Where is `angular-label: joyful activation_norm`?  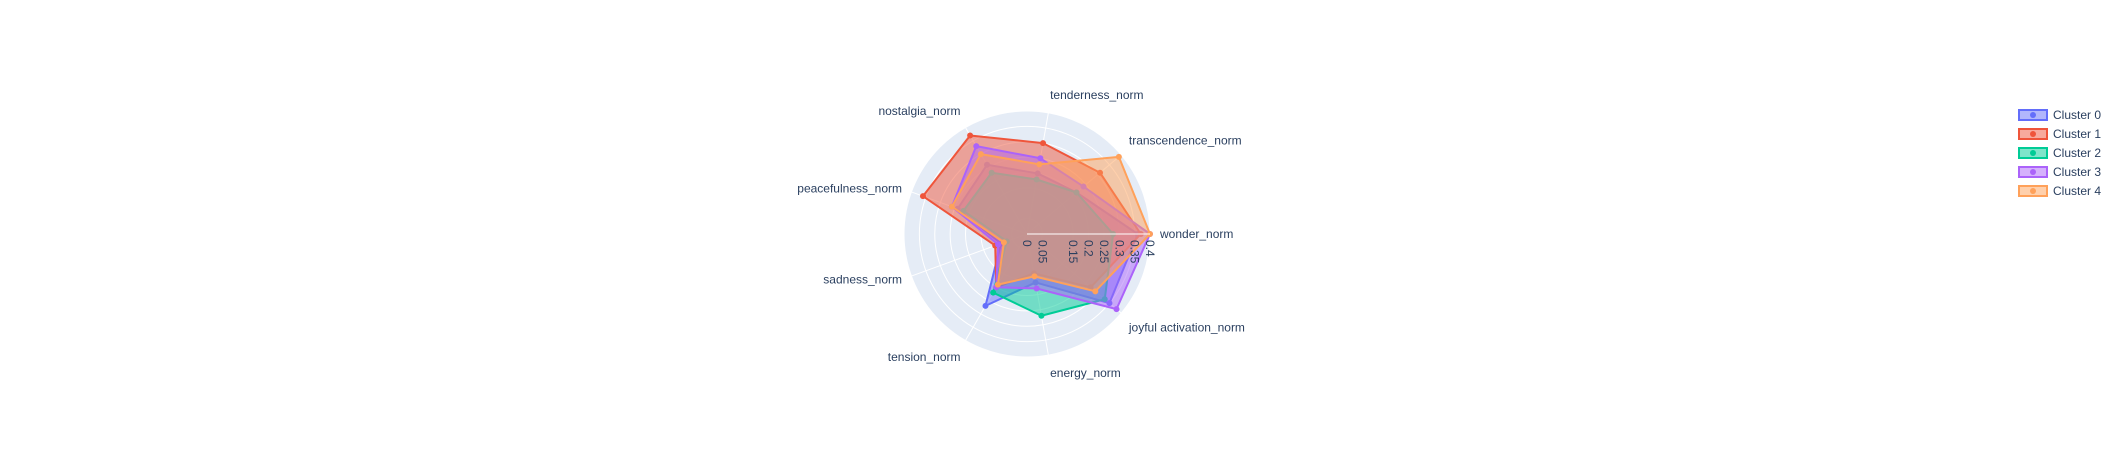 angular-label: joyful activation_norm is located at coordinates (1186, 327).